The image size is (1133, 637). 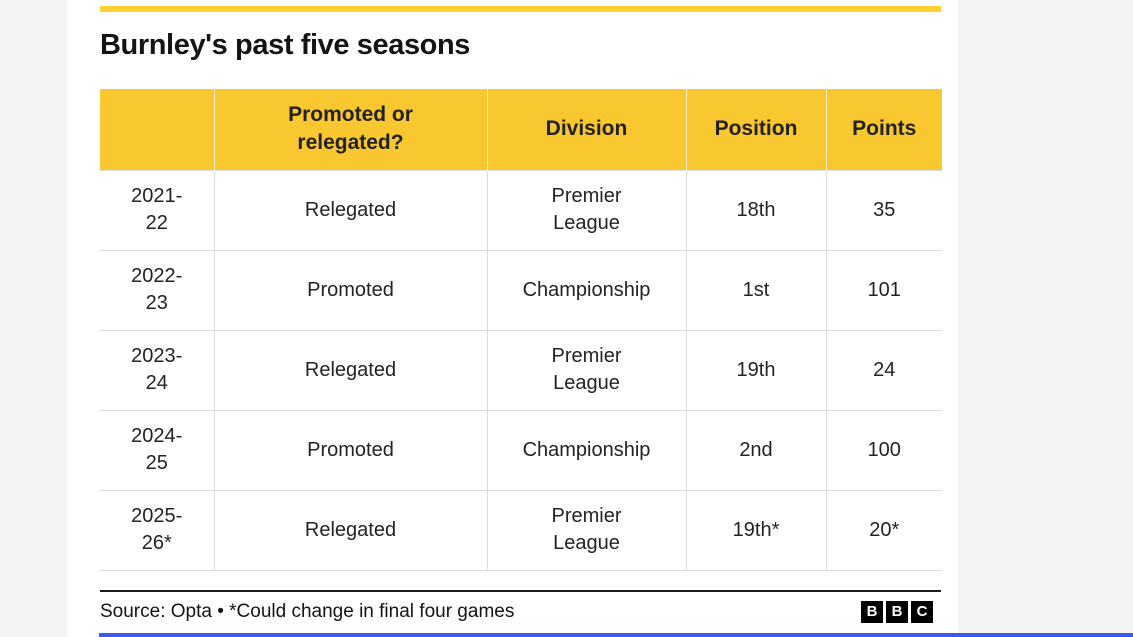 What do you see at coordinates (586, 129) in the screenshot?
I see `header-cell-division: Division` at bounding box center [586, 129].